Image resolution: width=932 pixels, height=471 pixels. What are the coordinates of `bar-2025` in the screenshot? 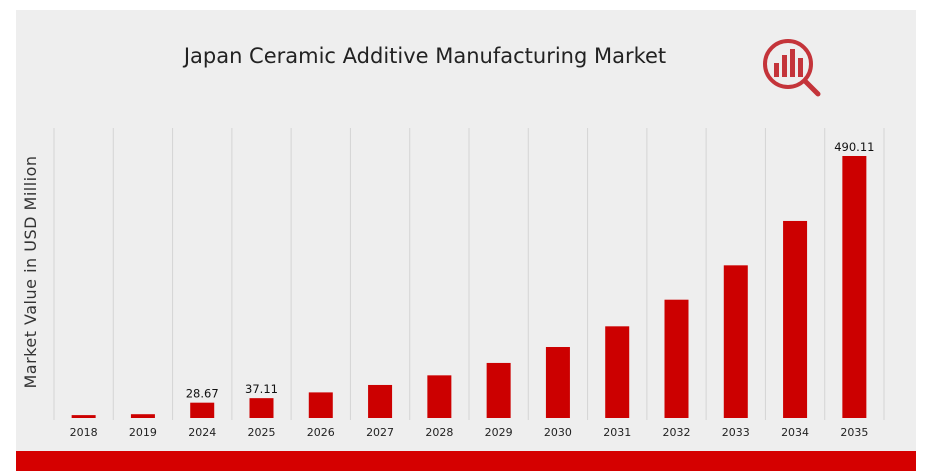 It's located at (261, 408).